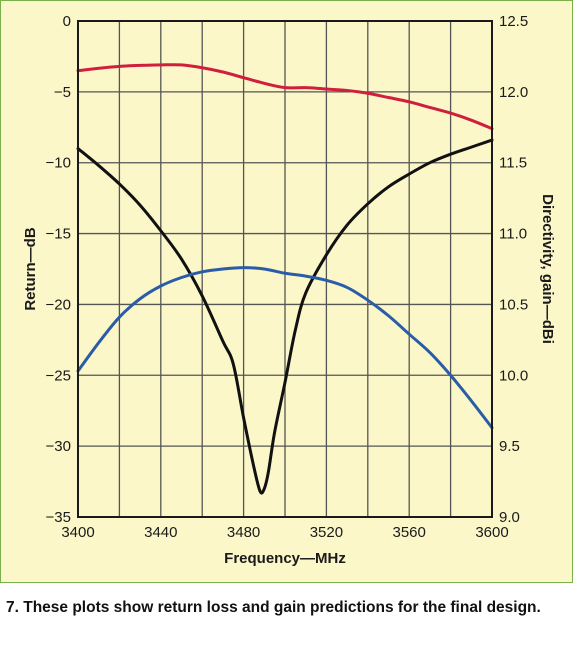 This screenshot has height=650, width=575. Describe the element at coordinates (513, 163) in the screenshot. I see `y-right-tick-label: 11.5` at that location.